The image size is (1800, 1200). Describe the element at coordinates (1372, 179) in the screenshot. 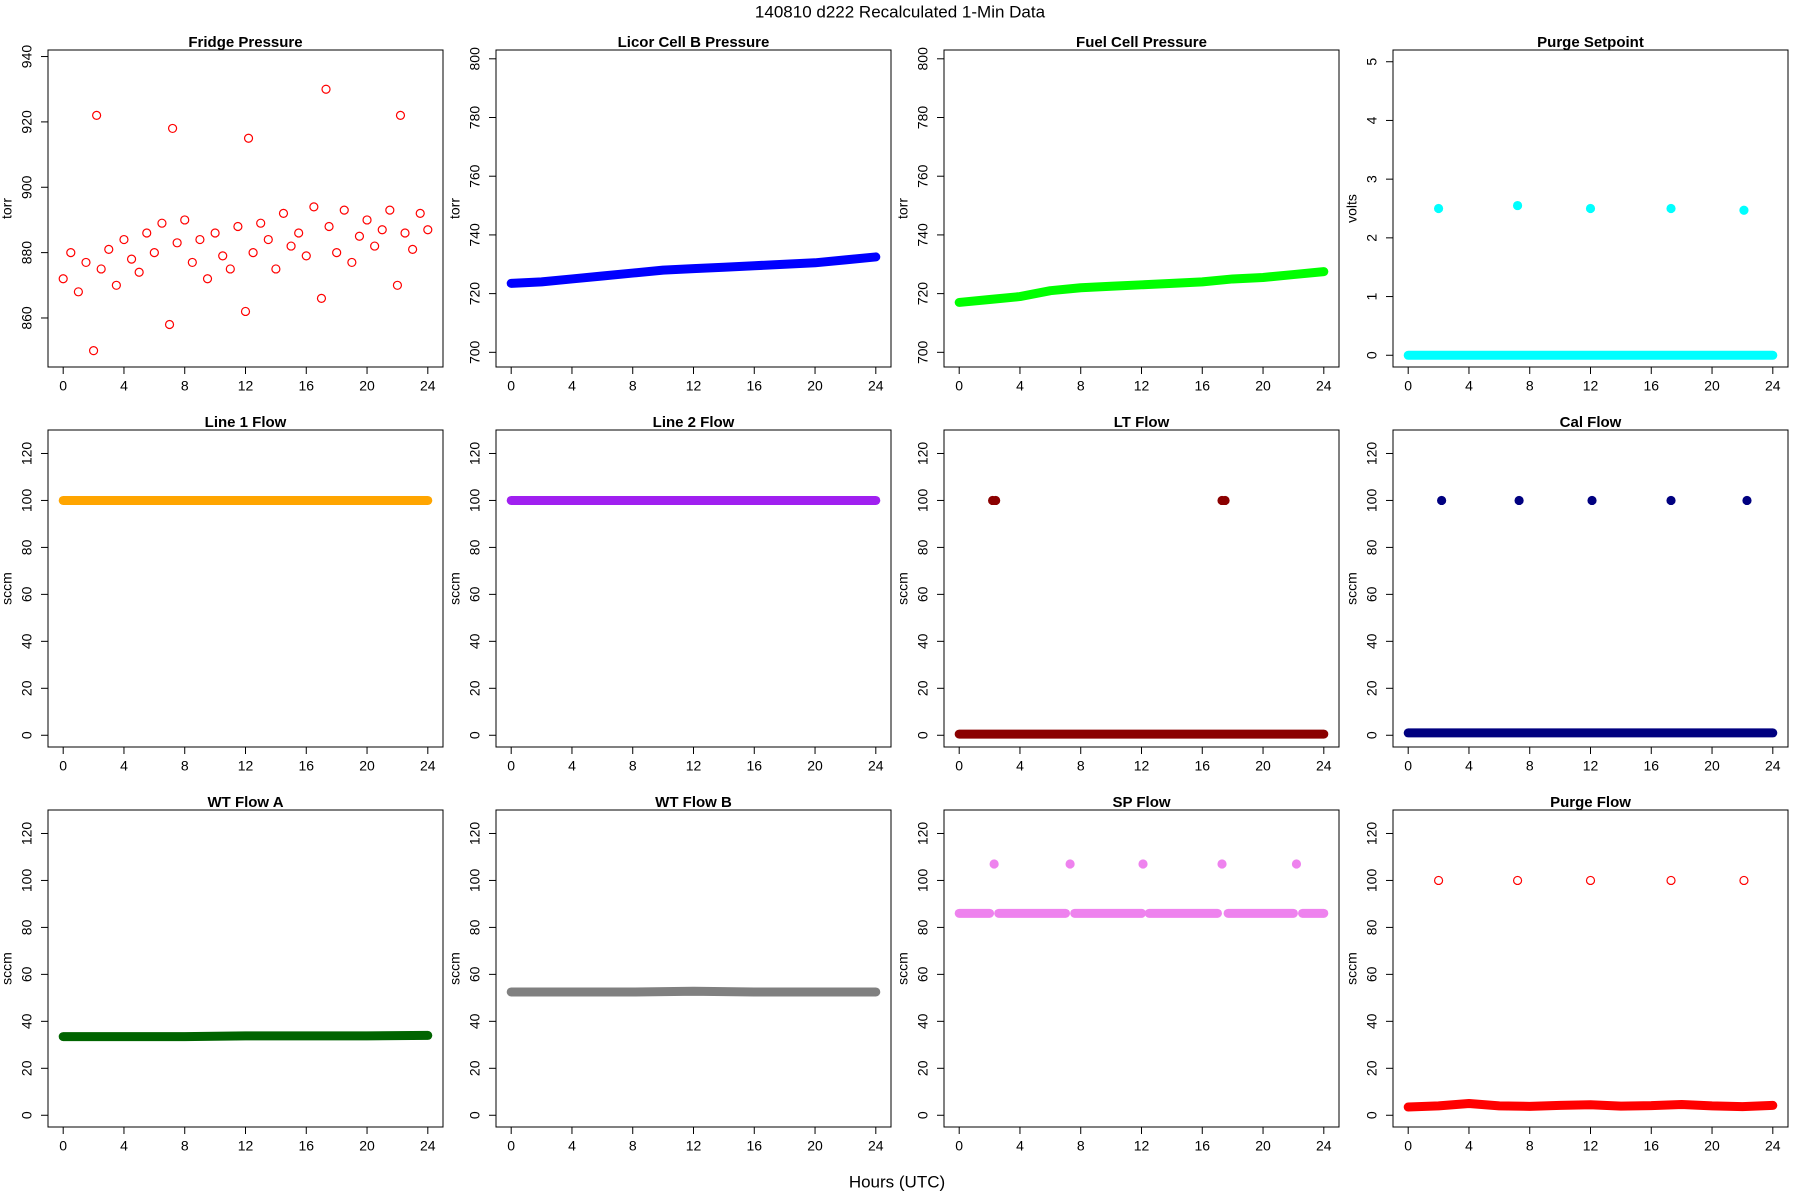

I see `y-tick-label: 3` at that location.